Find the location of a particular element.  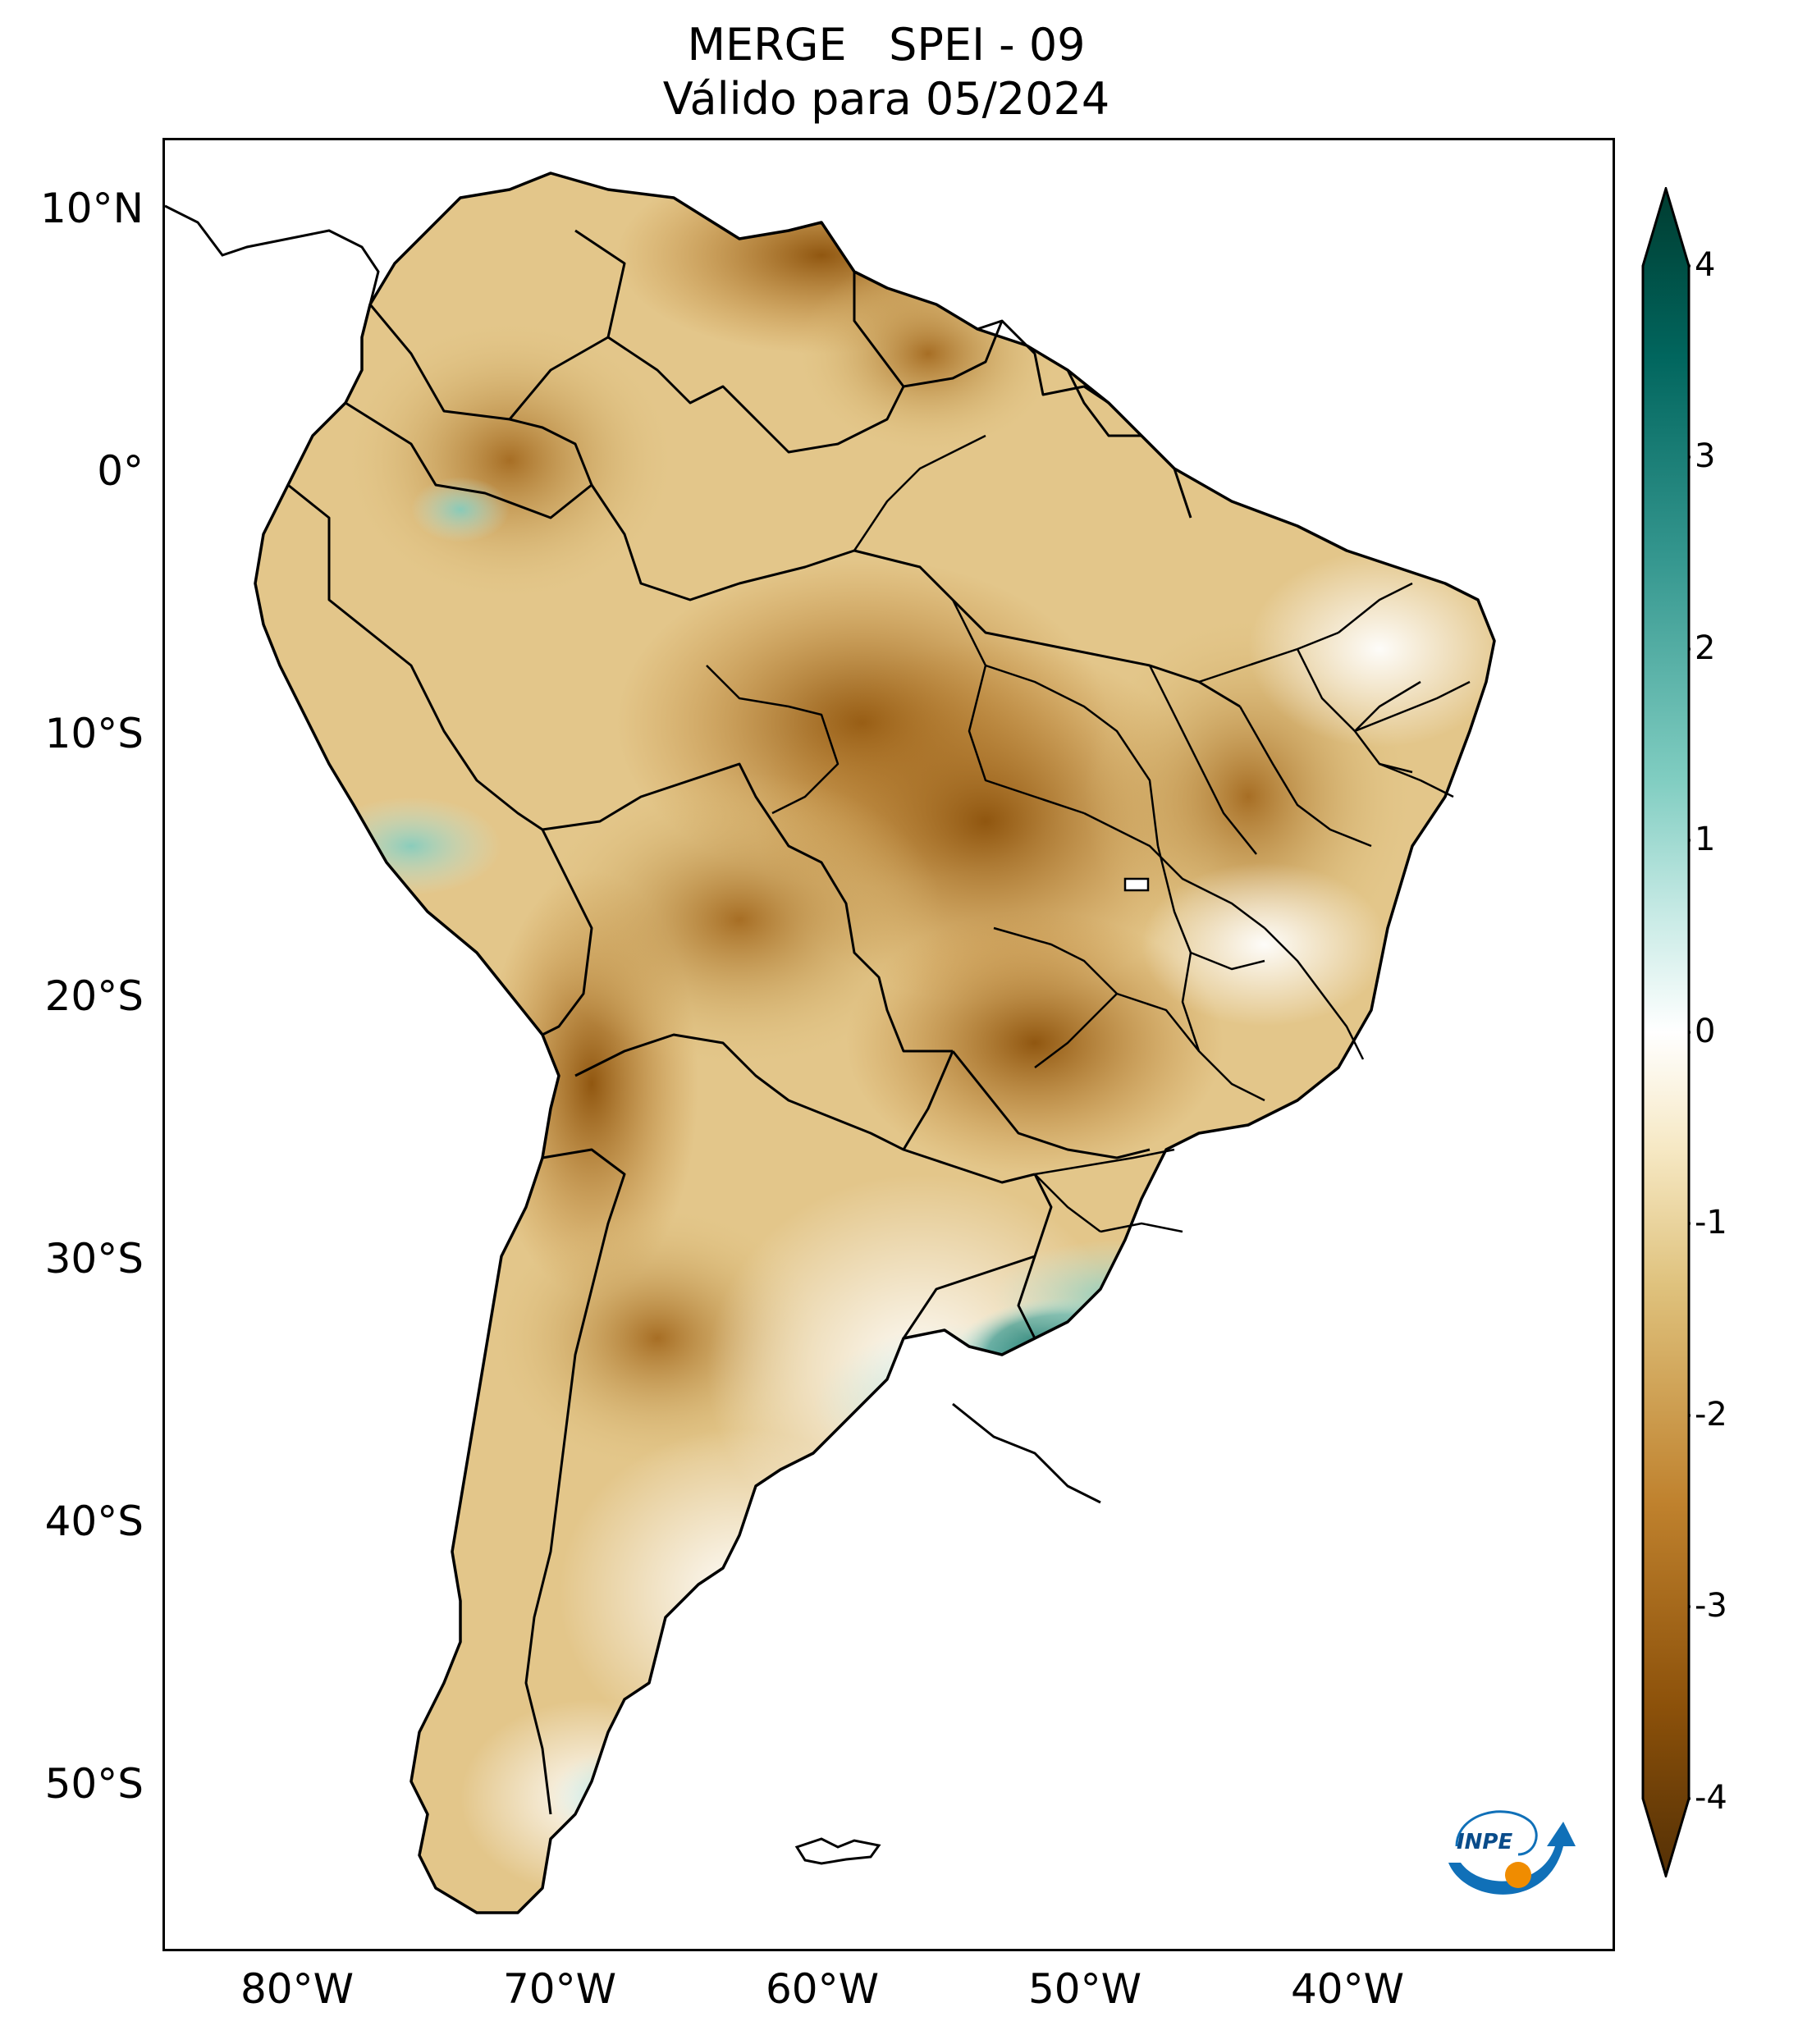

inpe-logo-text: INPE is located at coordinates (1485, 1842).